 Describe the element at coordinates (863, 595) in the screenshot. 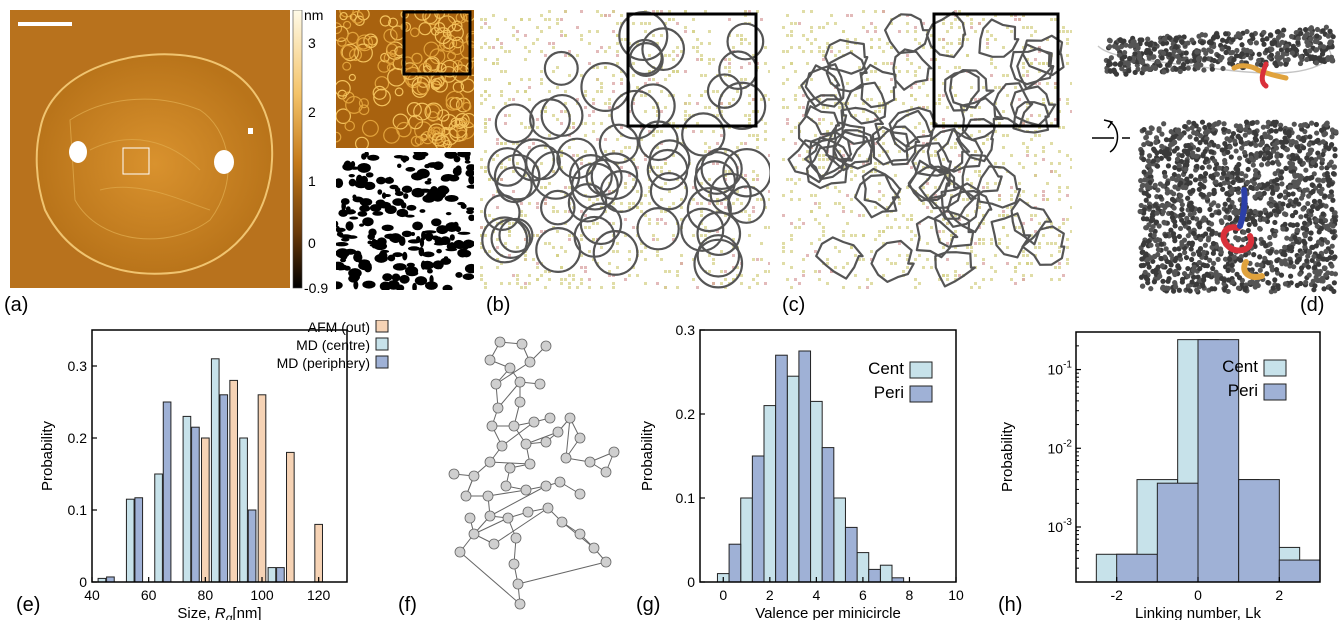

I see `x-tick-g-3: 6` at that location.